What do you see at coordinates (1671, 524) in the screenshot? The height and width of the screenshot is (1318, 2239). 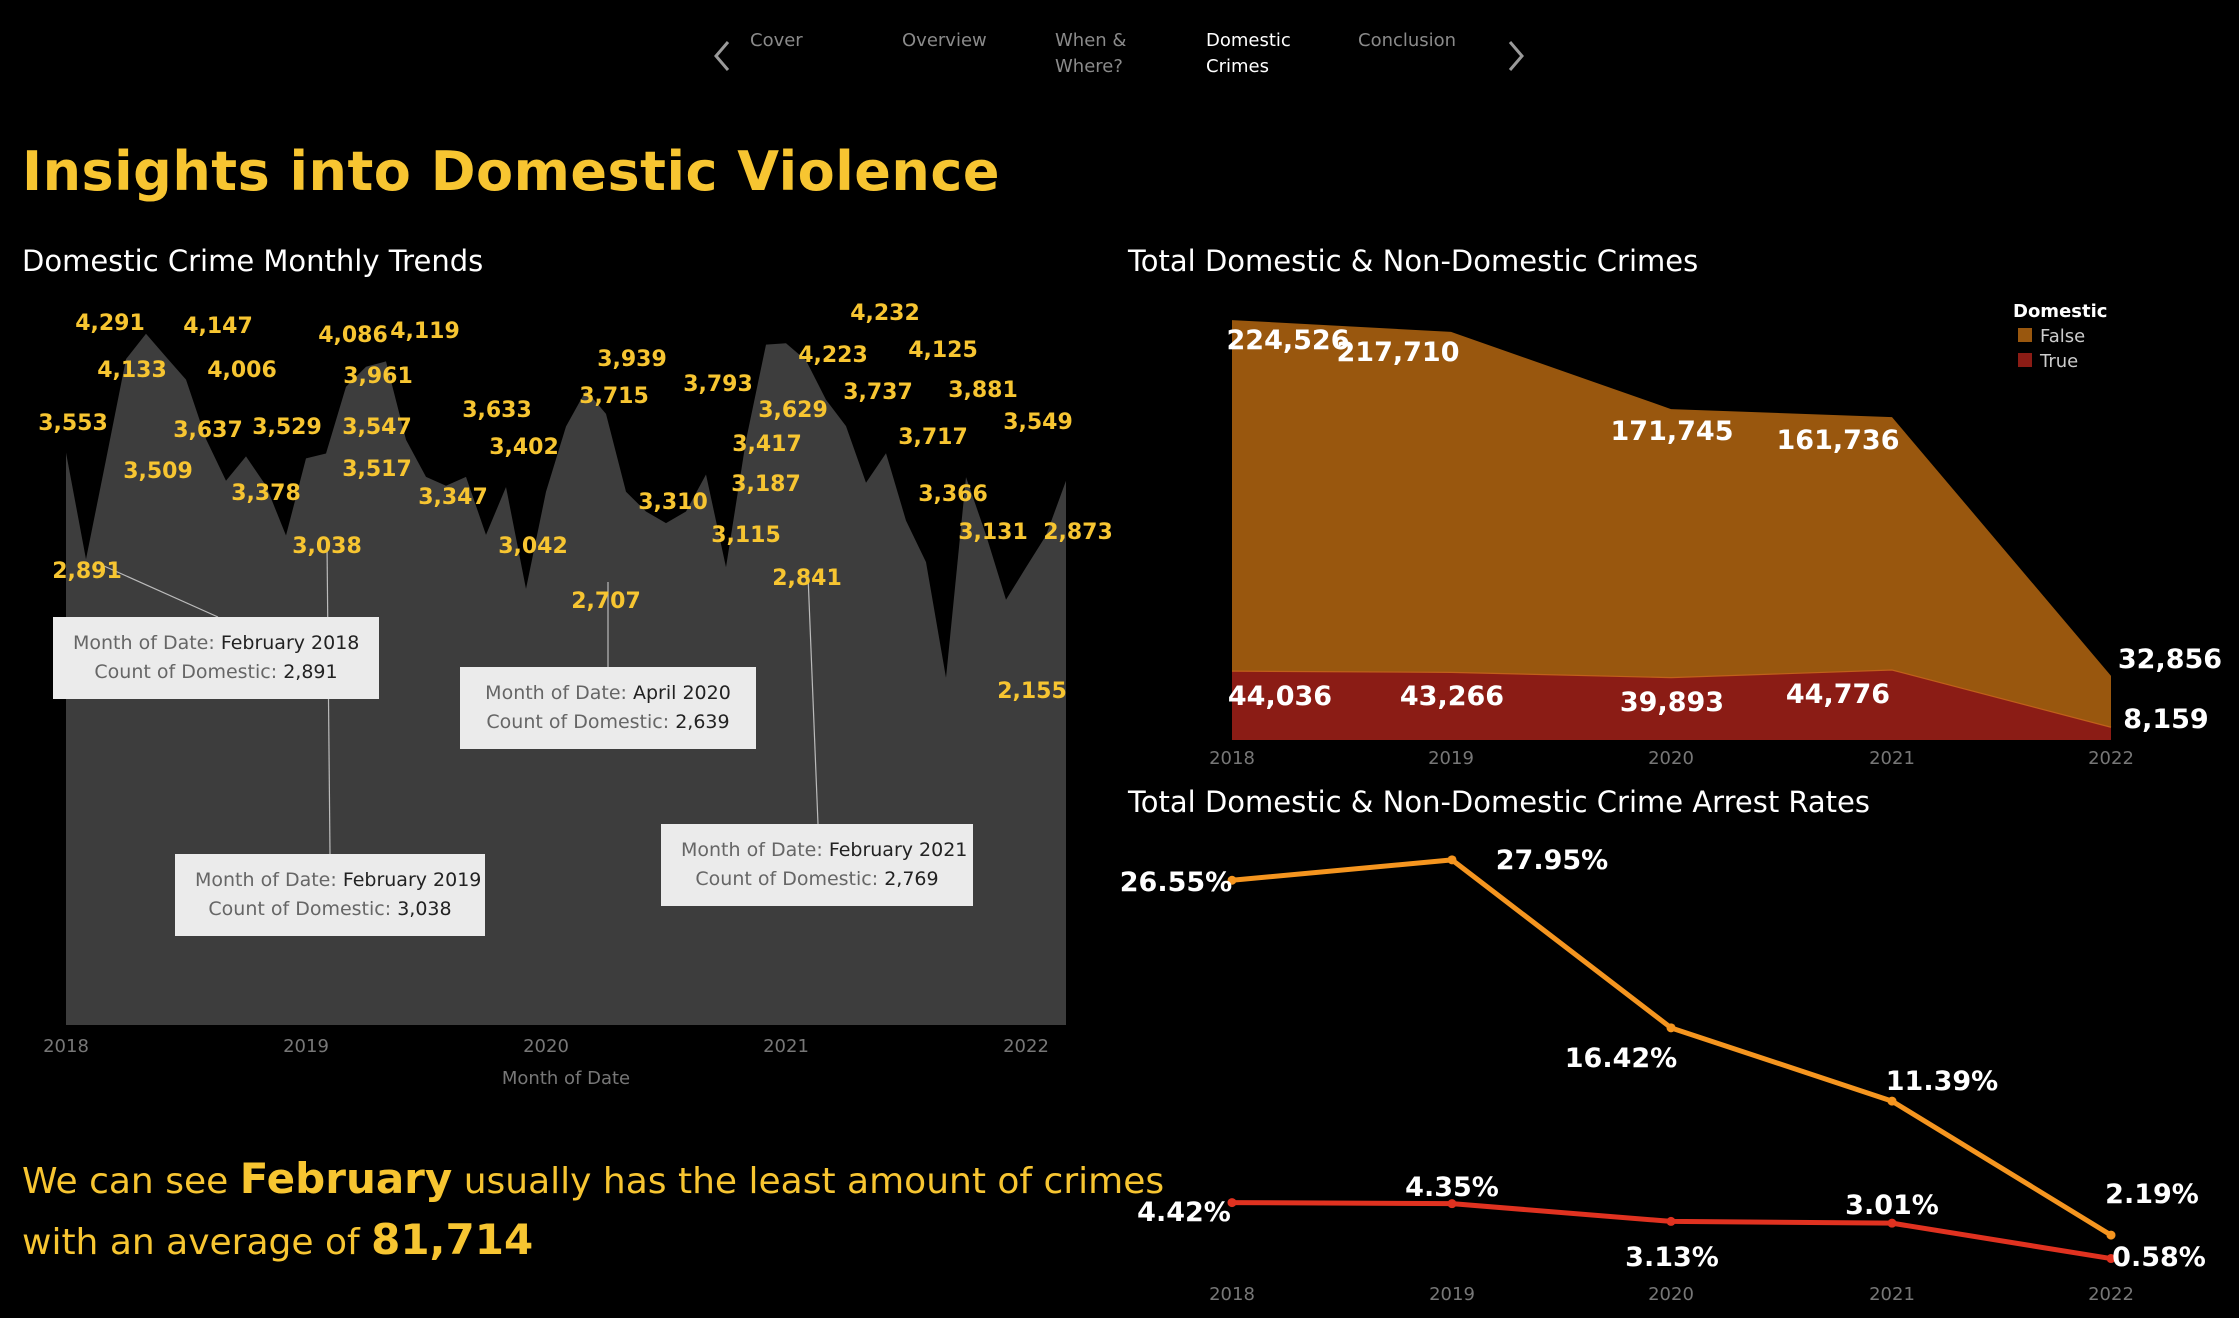 I see `non-domestic-area` at bounding box center [1671, 524].